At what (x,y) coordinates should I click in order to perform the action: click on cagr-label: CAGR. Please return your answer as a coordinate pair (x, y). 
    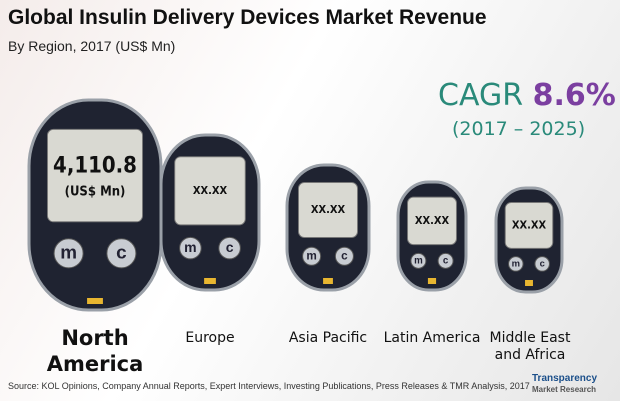
    Looking at the image, I should click on (481, 95).